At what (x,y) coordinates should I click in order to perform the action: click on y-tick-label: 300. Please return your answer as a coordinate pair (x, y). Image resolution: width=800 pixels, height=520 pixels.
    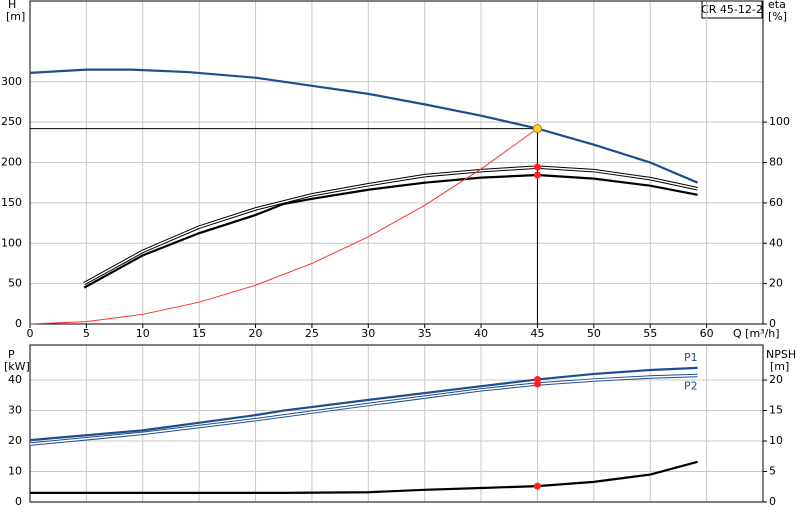
    Looking at the image, I should click on (11, 81).